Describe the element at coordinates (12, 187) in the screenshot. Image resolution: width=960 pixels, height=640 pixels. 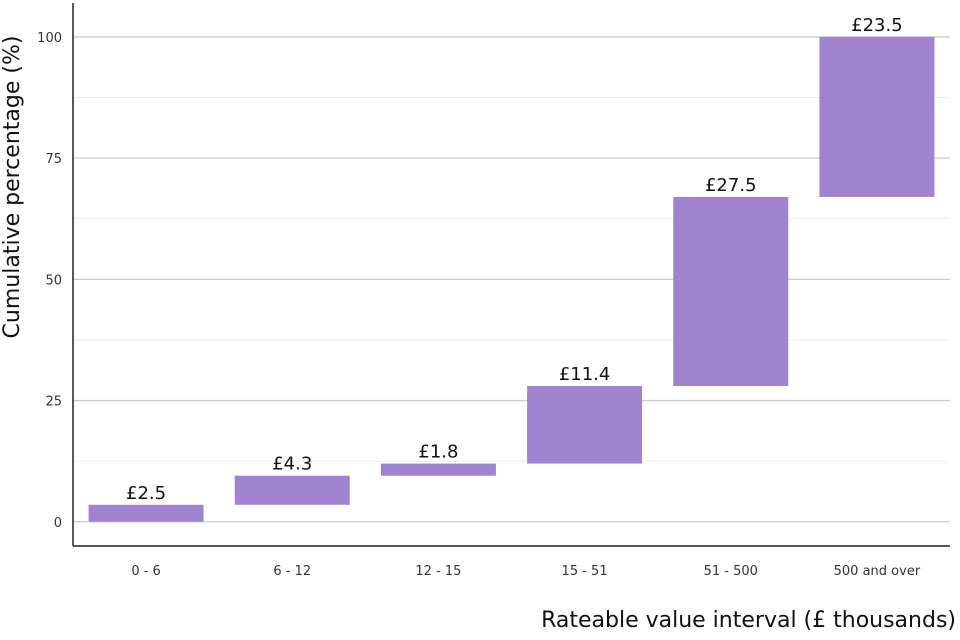
I see `y-axis-title: Cumulative percentage (%)` at that location.